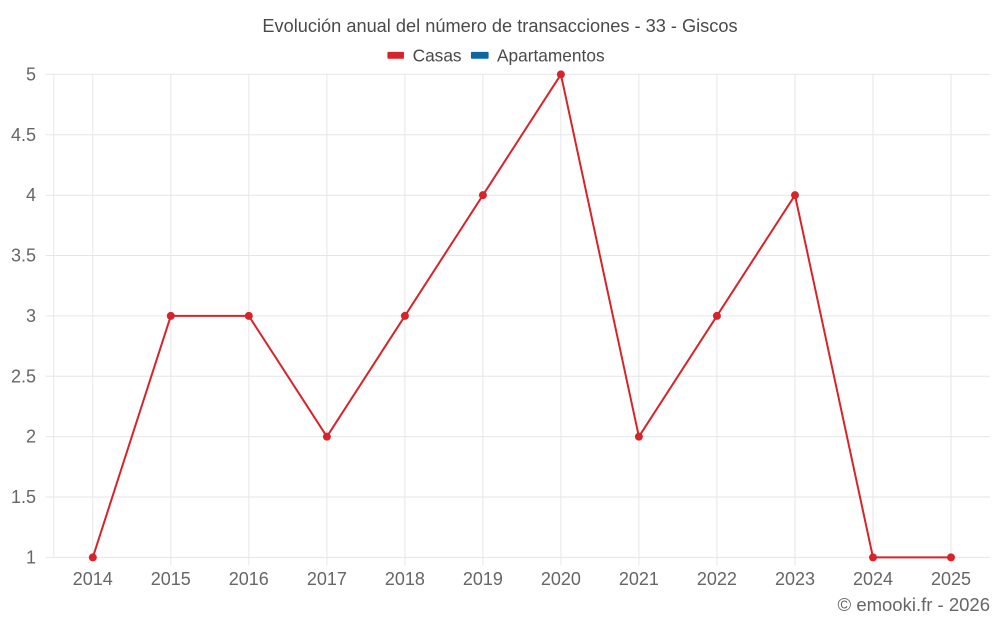 The image size is (1000, 625). What do you see at coordinates (561, 579) in the screenshot?
I see `svg-text: 2020` at bounding box center [561, 579].